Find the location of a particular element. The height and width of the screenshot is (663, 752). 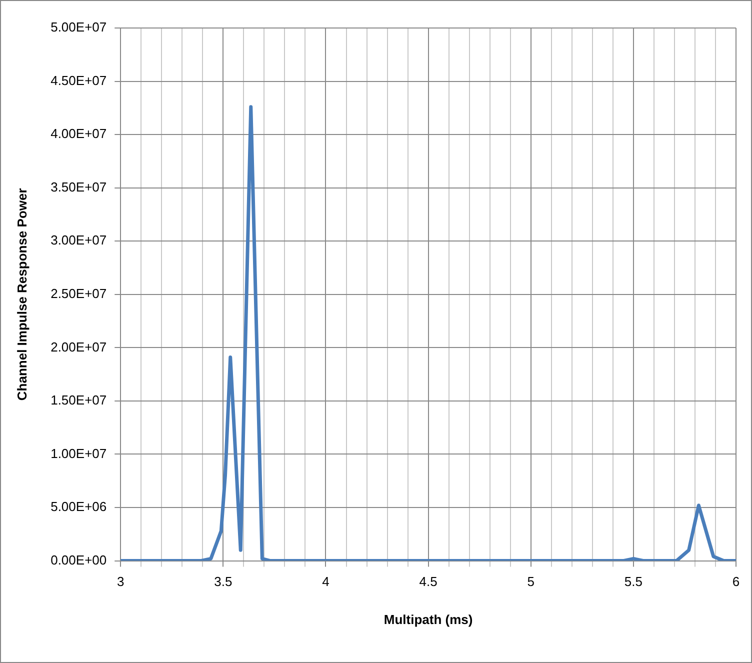

y-tick-label: 1.50E+07 is located at coordinates (78, 400).